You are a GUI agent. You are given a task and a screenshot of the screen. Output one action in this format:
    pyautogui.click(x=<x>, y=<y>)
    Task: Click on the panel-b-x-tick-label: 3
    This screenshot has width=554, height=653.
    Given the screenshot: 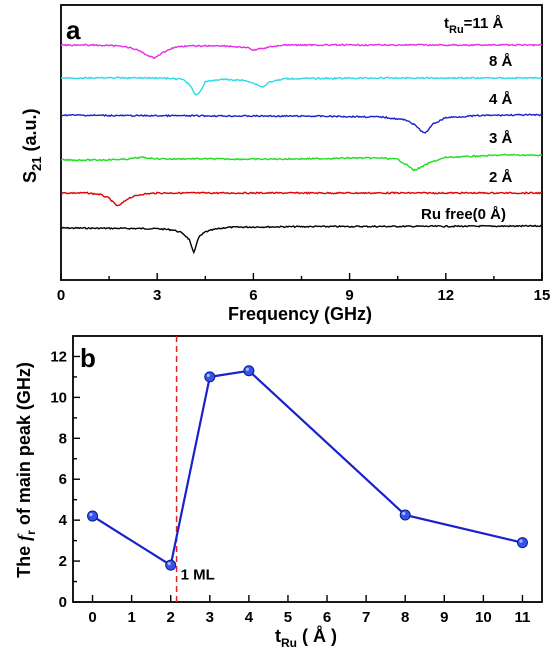 What is the action you would take?
    pyautogui.click(x=210, y=617)
    